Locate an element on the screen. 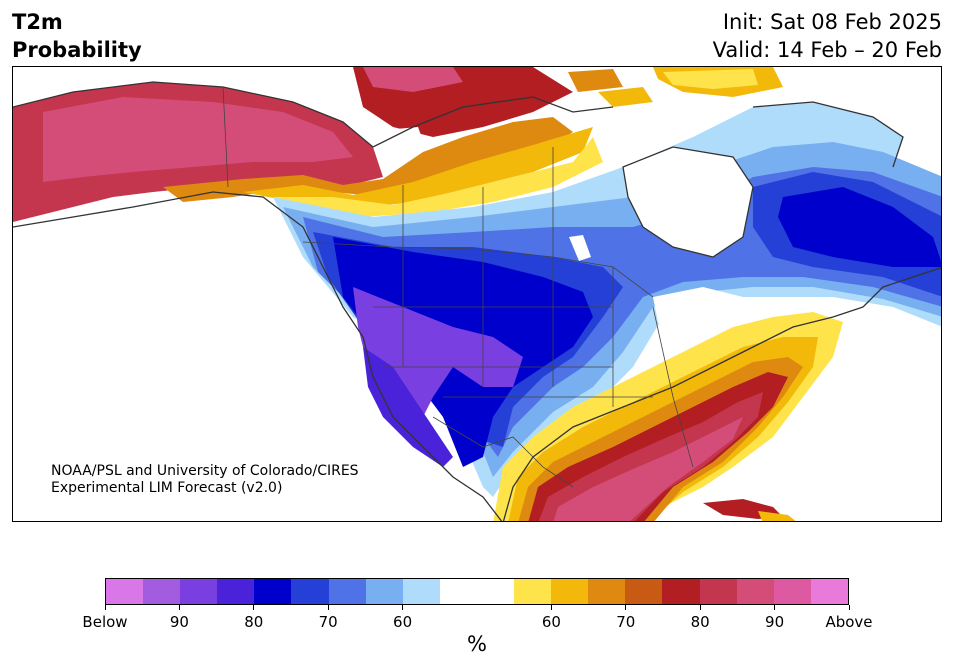  great-lakes is located at coordinates (698, 312).